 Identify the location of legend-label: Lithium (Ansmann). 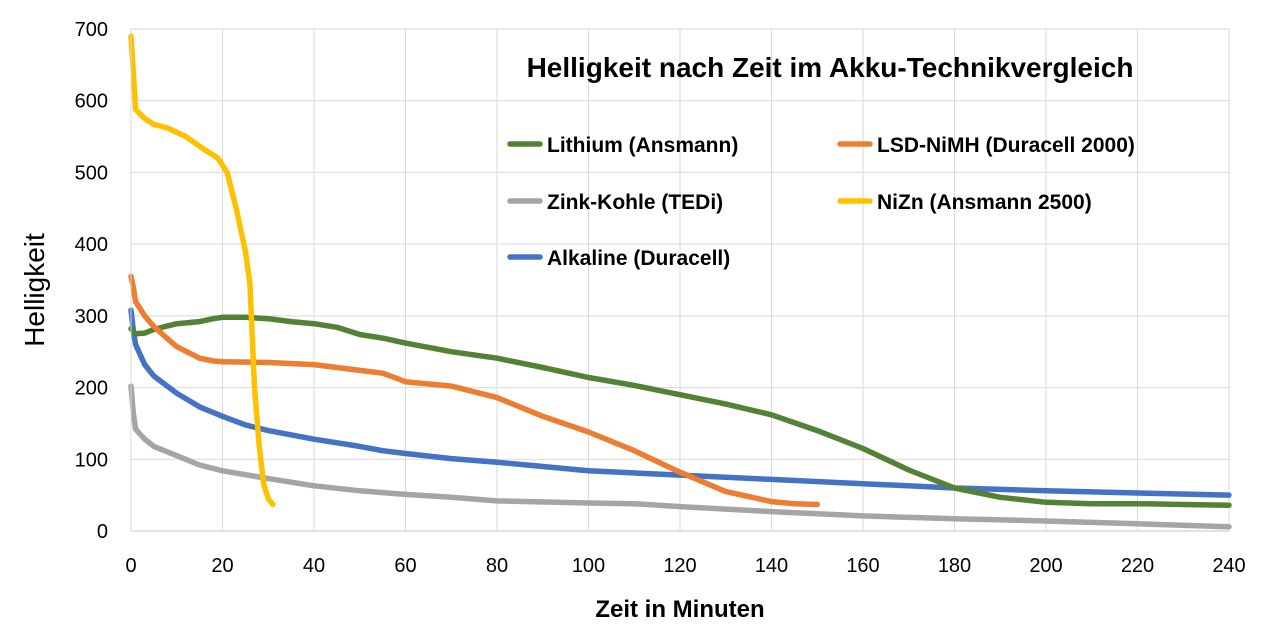
(642, 145).